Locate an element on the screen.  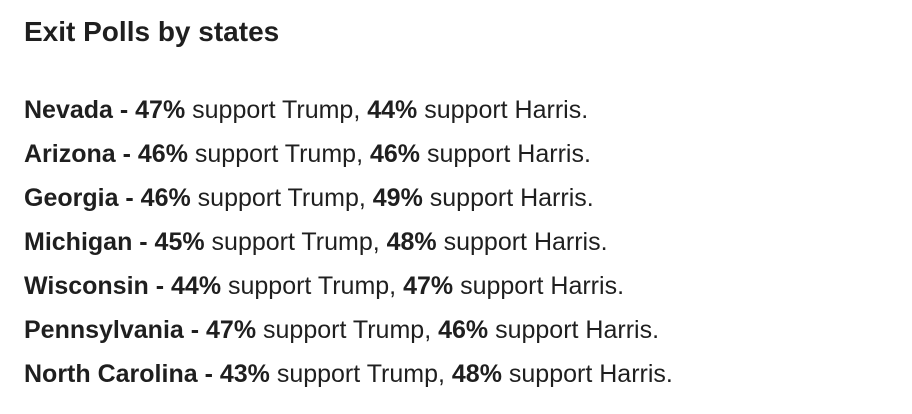
state-trump: North Carolina - 43% is located at coordinates (147, 374).